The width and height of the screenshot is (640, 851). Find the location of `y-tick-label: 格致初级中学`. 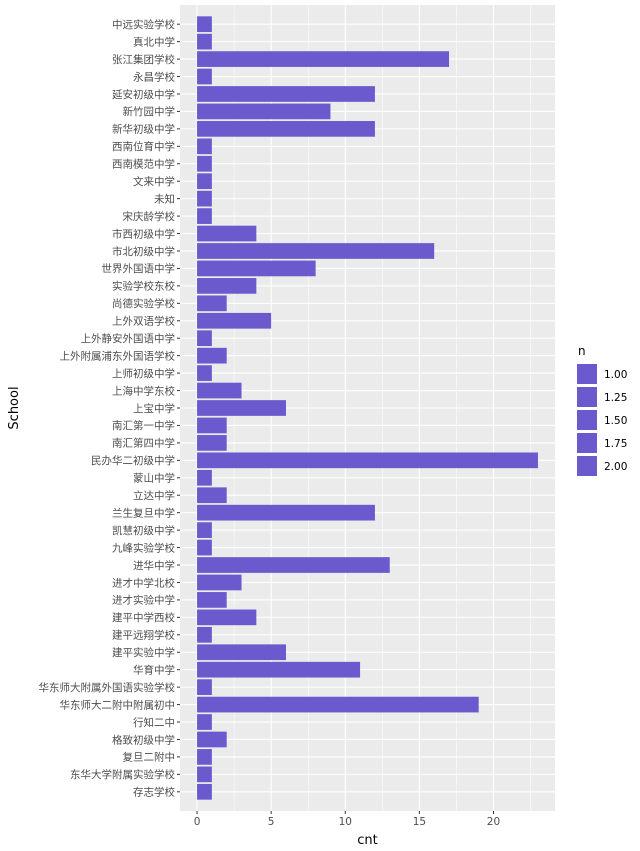

y-tick-label: 格致初级中学 is located at coordinates (143, 739).